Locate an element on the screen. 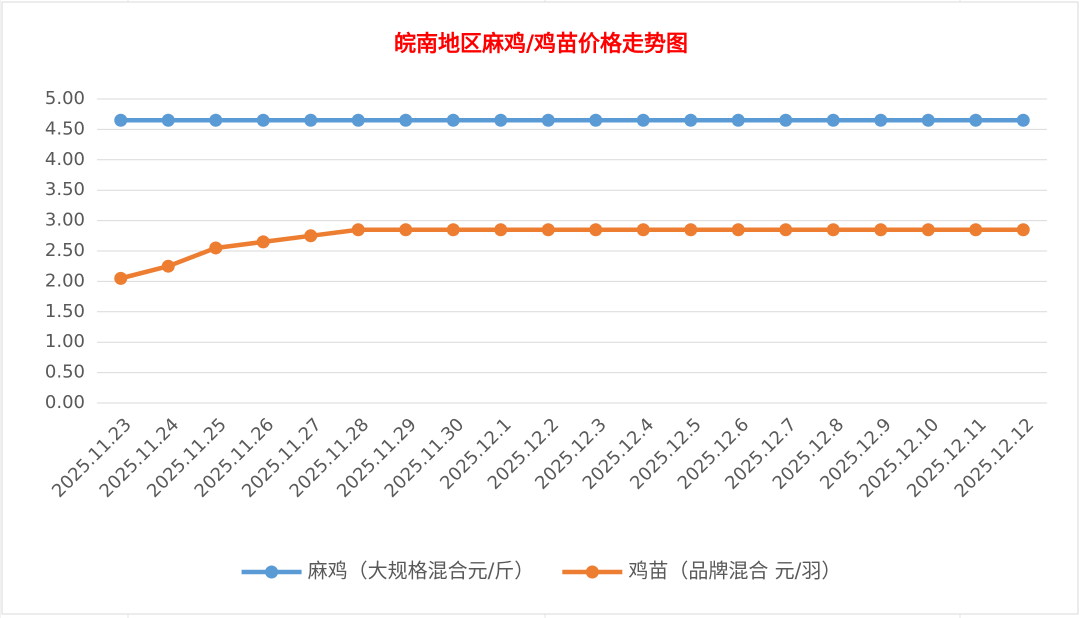 The image size is (1083, 618). legend-label: 麻鸡（大规格混合元/斤） is located at coordinates (421, 571).